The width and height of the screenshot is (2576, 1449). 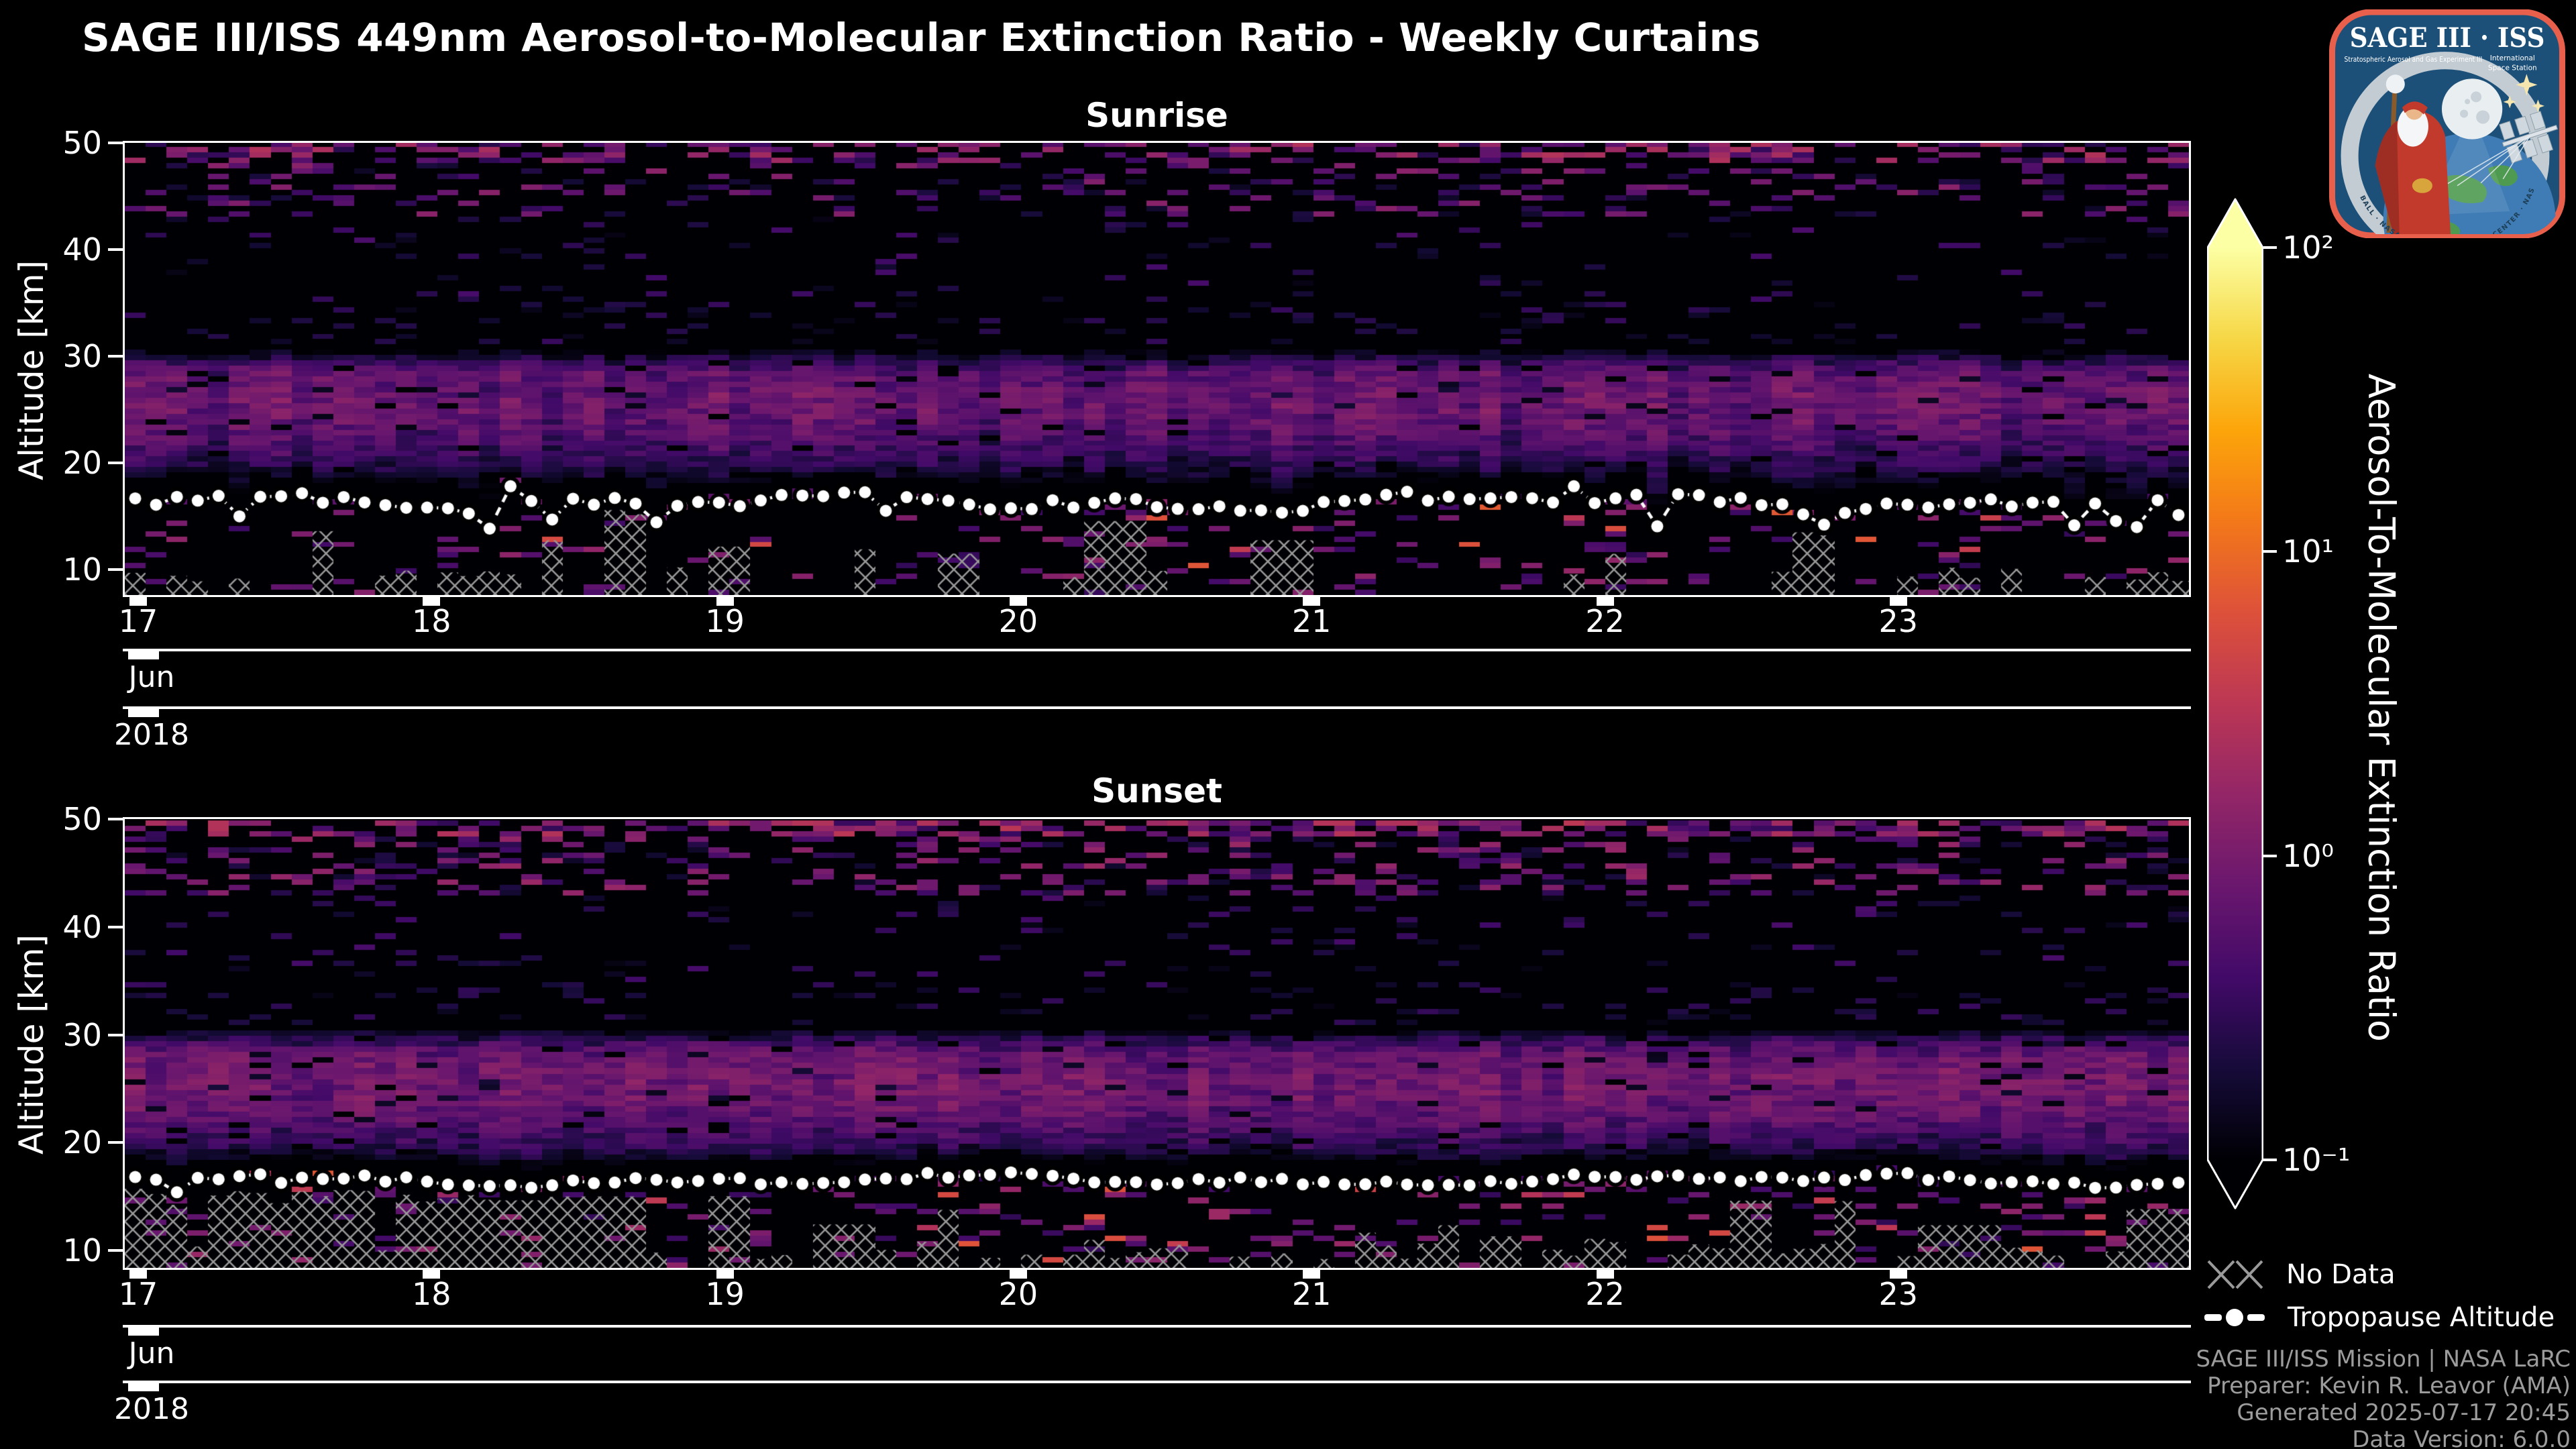 What do you see at coordinates (143, 711) in the screenshot?
I see `year-axis-tick-sunrise` at bounding box center [143, 711].